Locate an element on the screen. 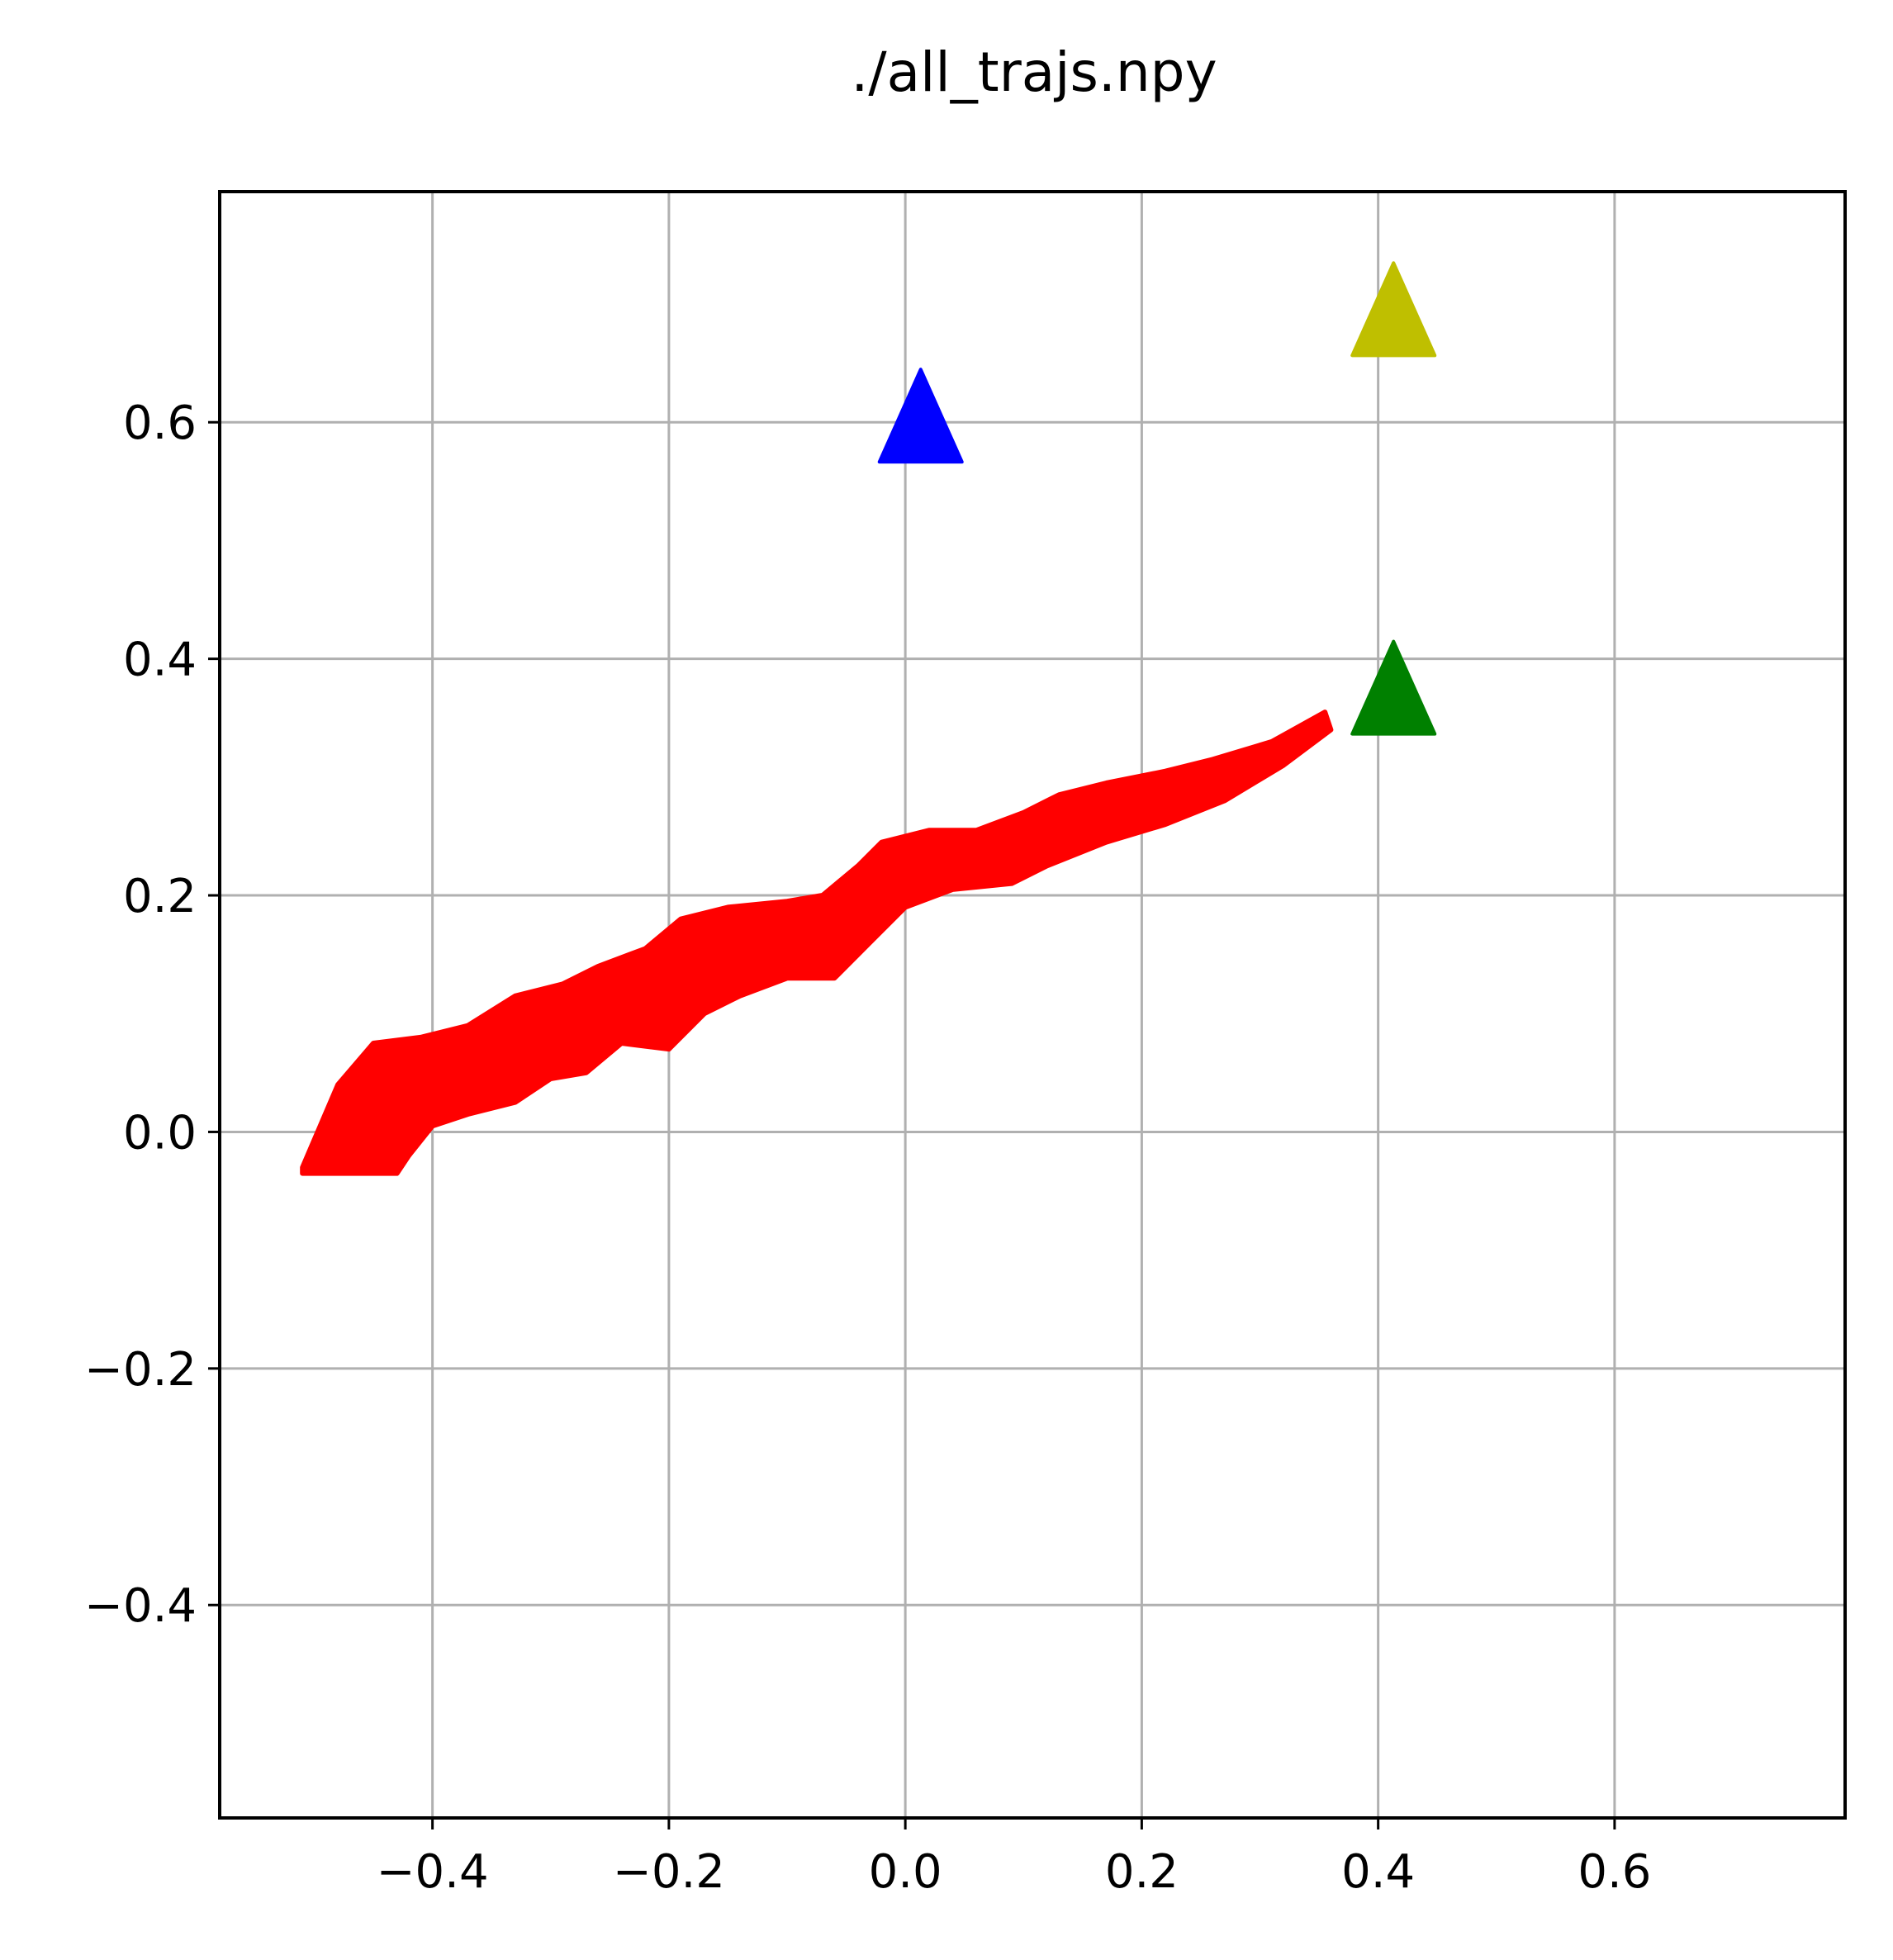 The image size is (1893, 1960). chart-title: ./all_trajs.npy is located at coordinates (1034, 72).